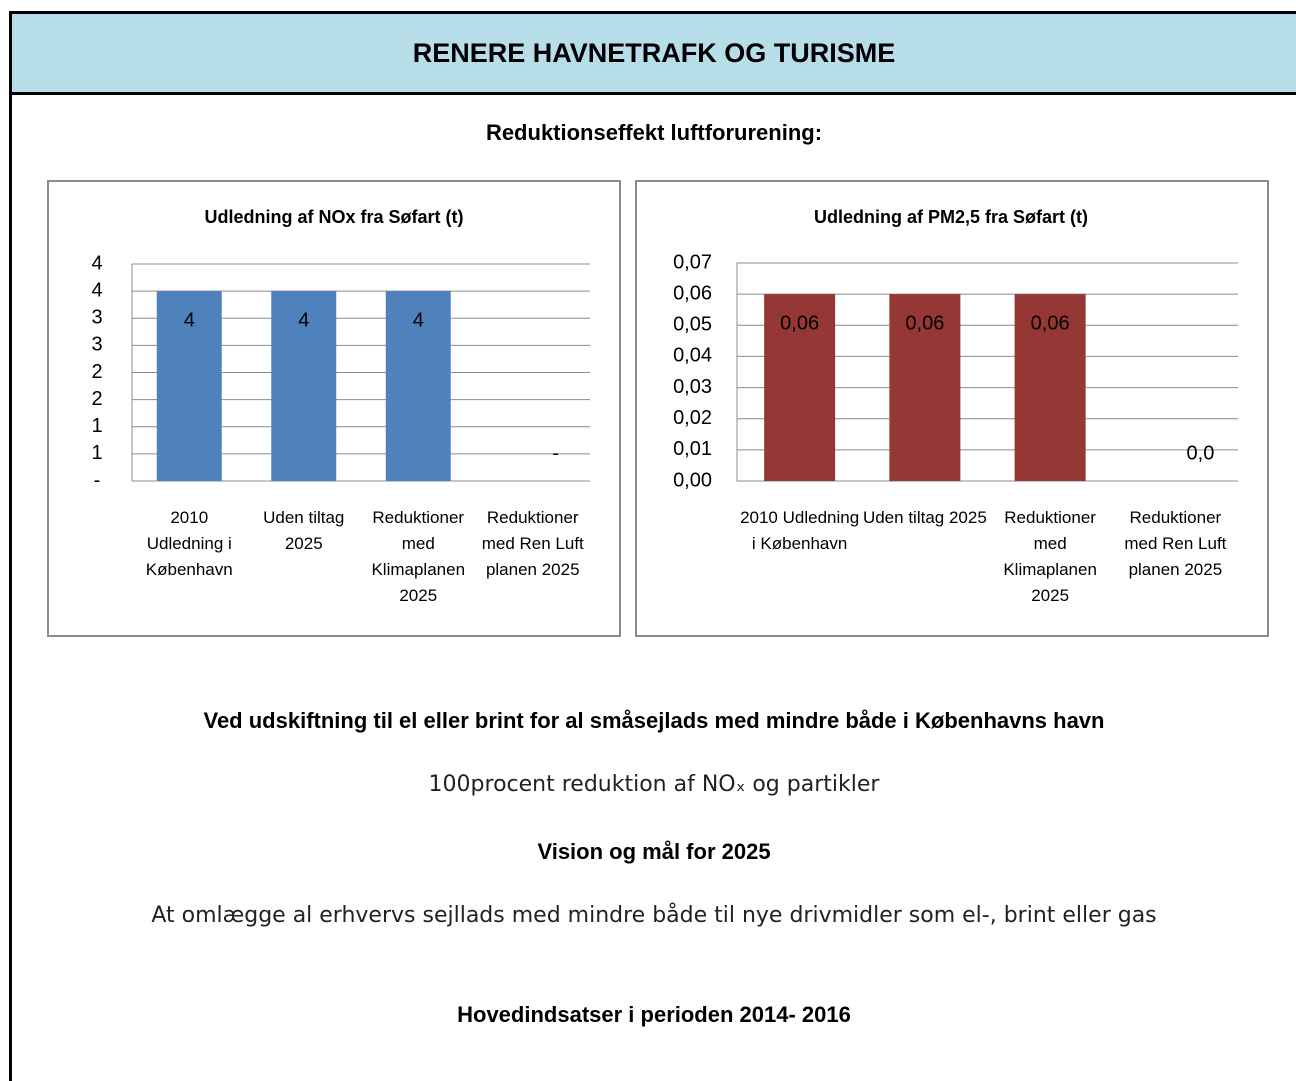 Image resolution: width=1296 pixels, height=1081 pixels. What do you see at coordinates (692, 356) in the screenshot?
I see `y-tick-label: 0,04` at bounding box center [692, 356].